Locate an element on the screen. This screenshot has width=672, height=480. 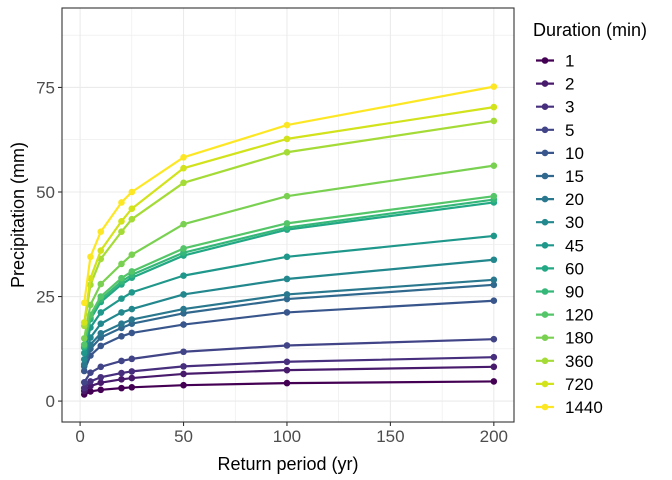
x-tick-label: 100 is located at coordinates (287, 436).